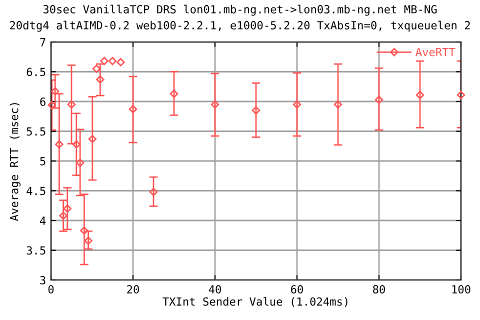  Describe the element at coordinates (36, 250) in the screenshot. I see `y-tick-label: 3.5` at that location.